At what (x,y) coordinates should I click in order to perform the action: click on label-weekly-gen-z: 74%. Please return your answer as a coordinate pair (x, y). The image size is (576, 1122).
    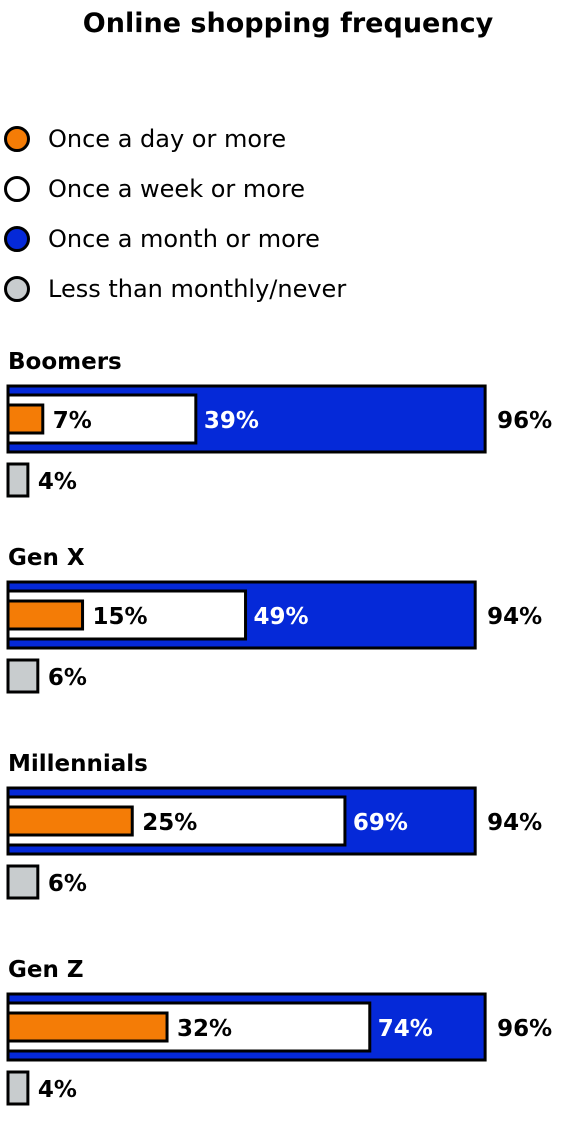
    Looking at the image, I should click on (405, 1029).